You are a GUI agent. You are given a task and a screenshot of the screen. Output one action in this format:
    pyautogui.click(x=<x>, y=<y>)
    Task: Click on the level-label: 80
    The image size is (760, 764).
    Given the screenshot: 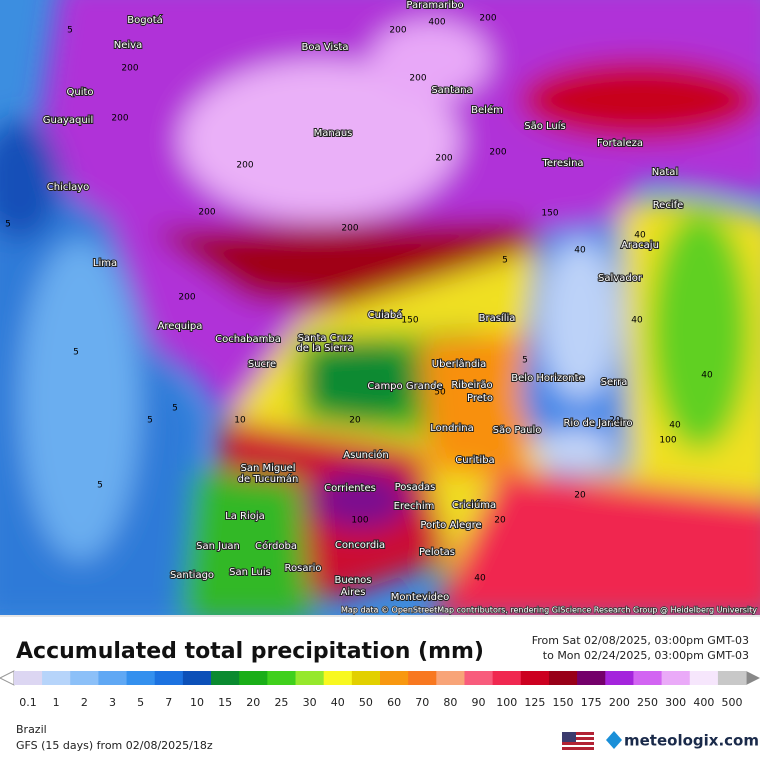 What is the action you would take?
    pyautogui.click(x=450, y=702)
    